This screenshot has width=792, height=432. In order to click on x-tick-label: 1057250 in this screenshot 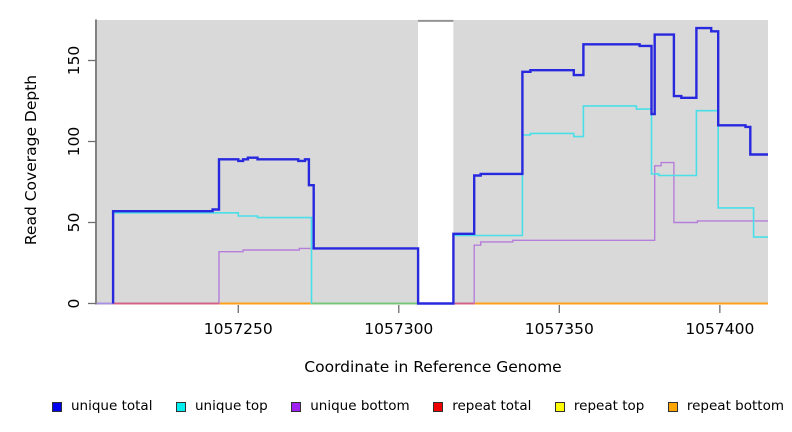, I will do `click(238, 329)`.